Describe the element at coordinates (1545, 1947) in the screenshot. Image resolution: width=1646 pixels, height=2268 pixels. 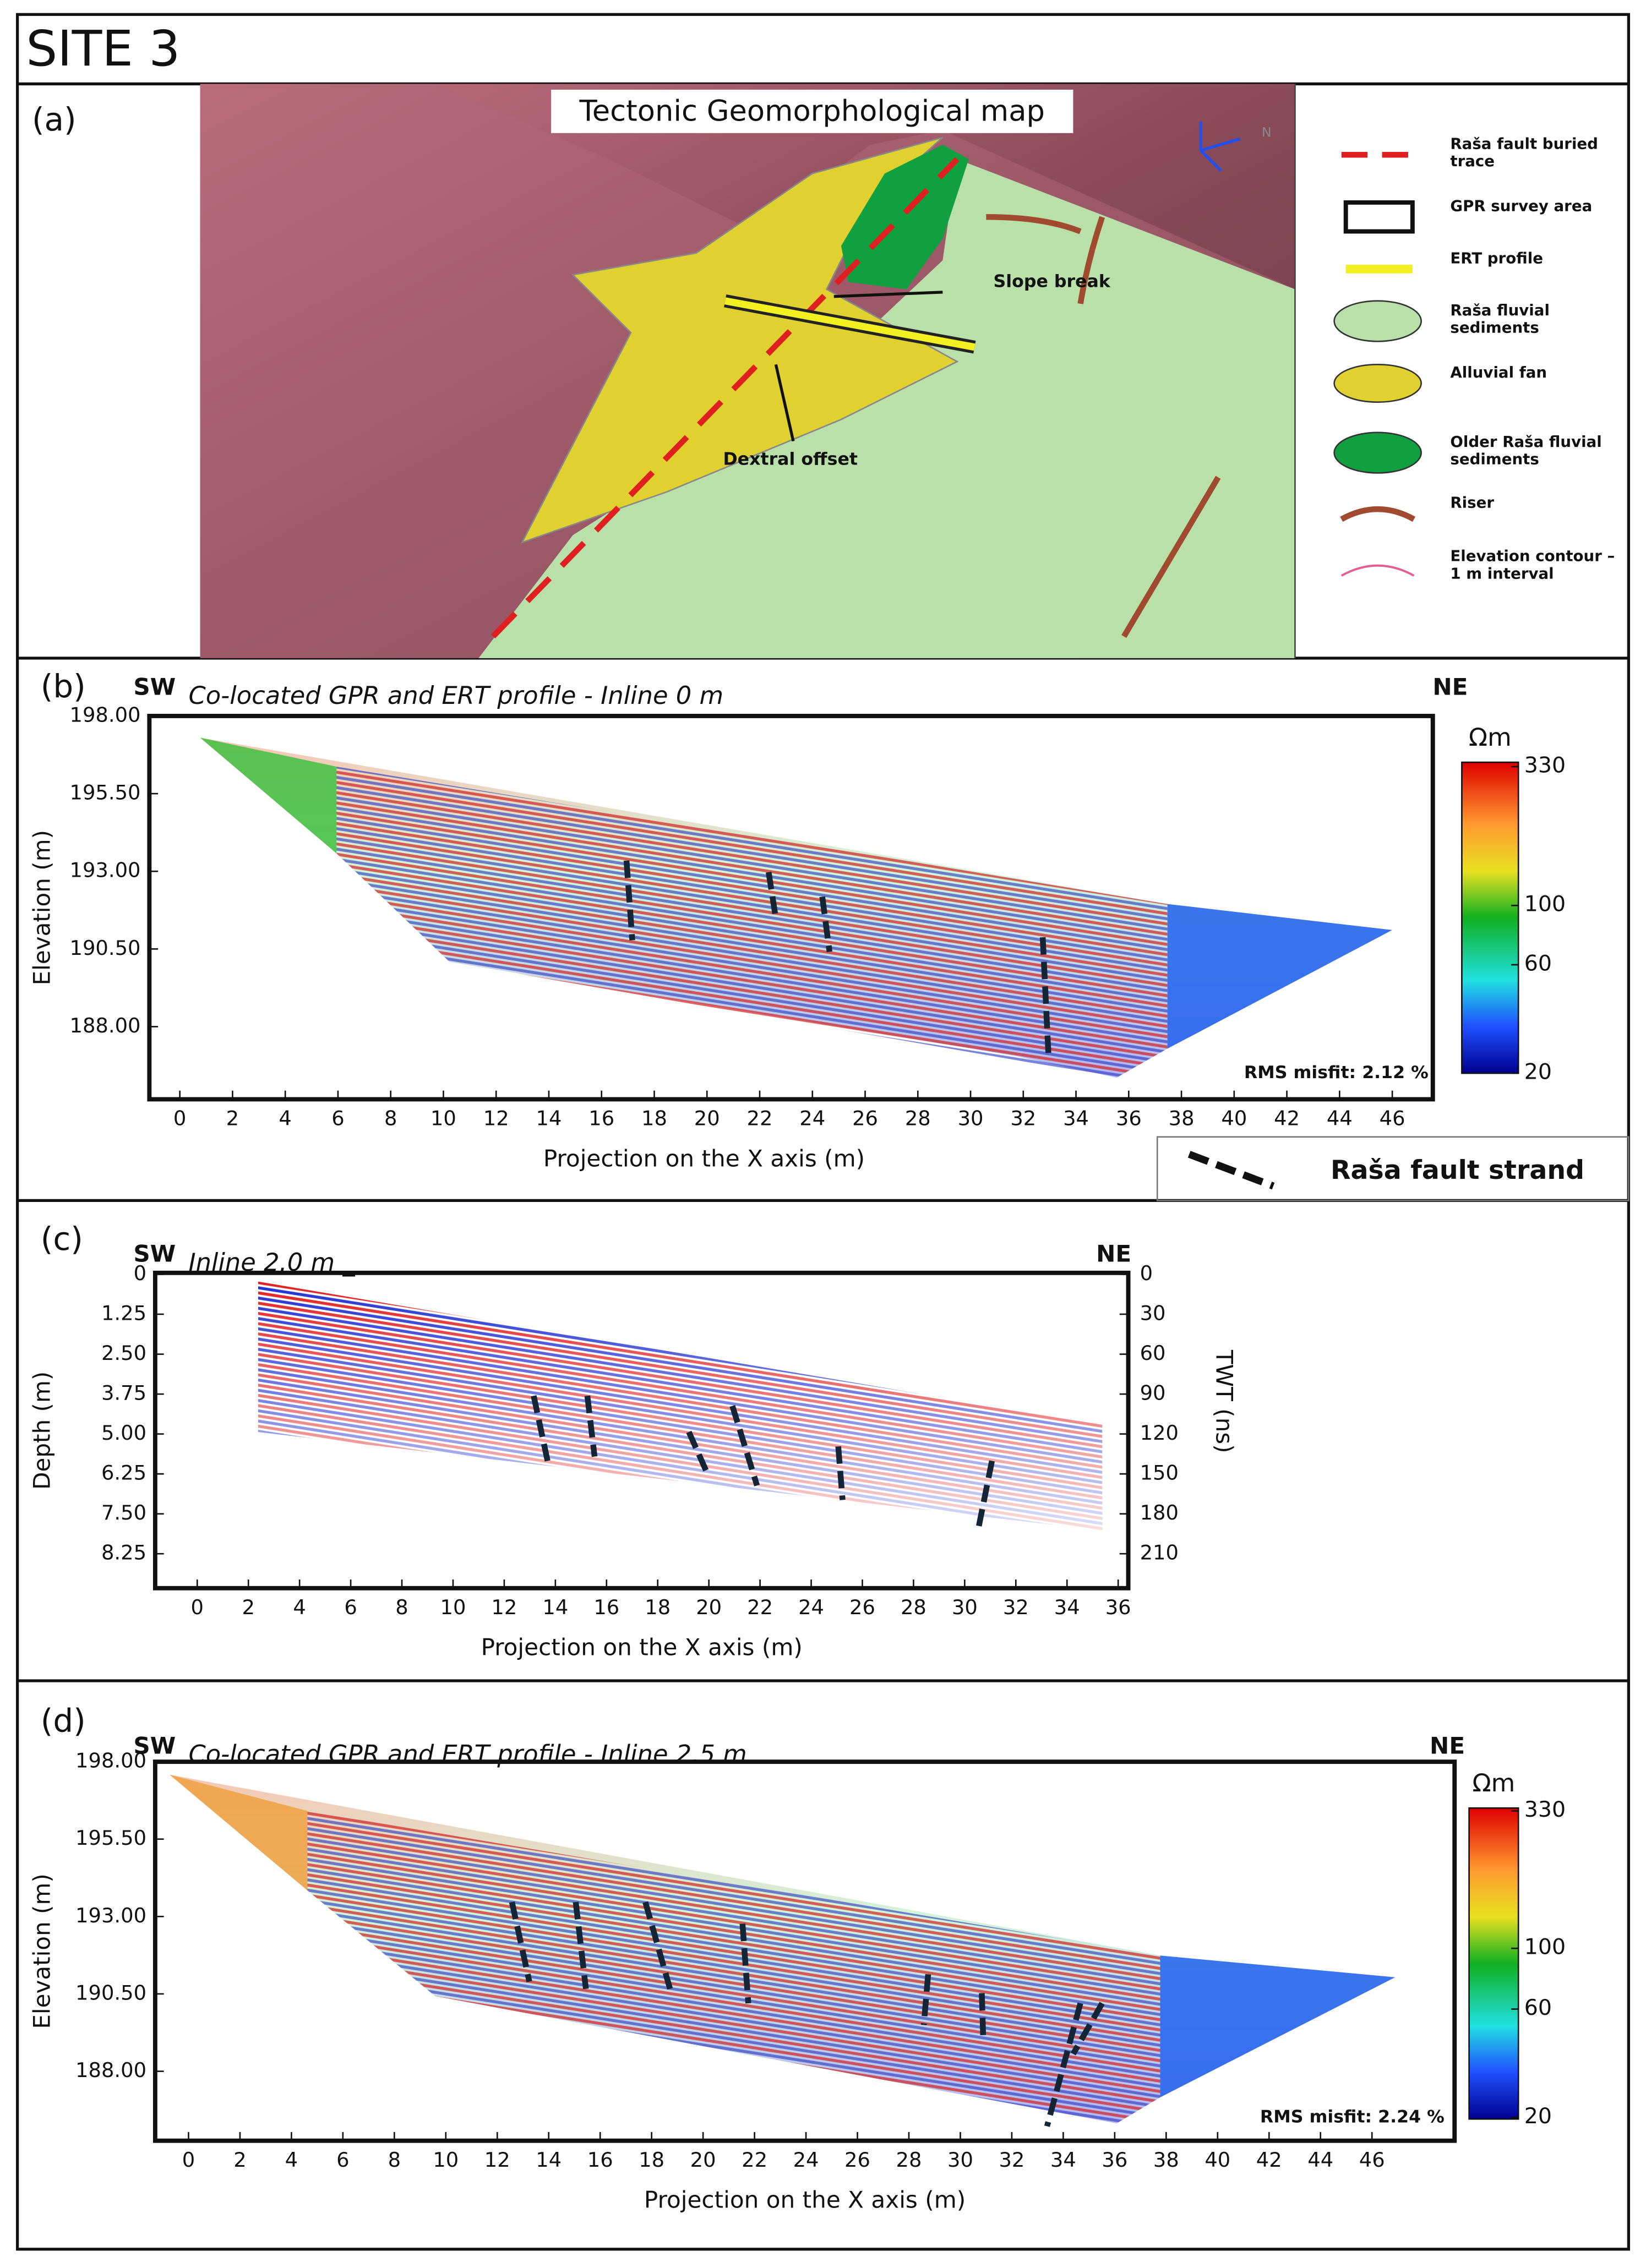
I see `colorbar-tick-label: 100` at that location.